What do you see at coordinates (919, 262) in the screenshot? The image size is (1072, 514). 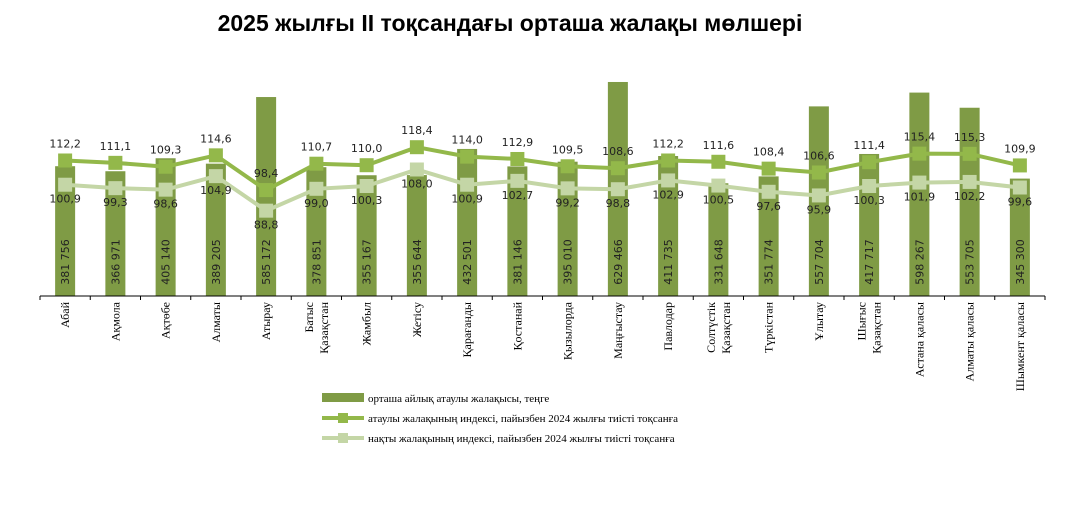 I see `bar-data-label: 598 267` at bounding box center [919, 262].